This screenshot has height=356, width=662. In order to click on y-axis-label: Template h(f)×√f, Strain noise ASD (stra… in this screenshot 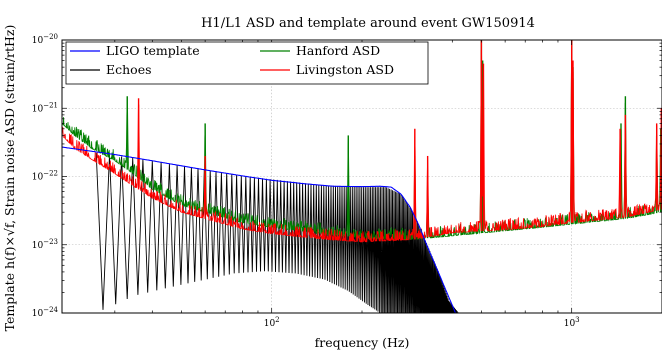, I will do `click(9, 178)`.